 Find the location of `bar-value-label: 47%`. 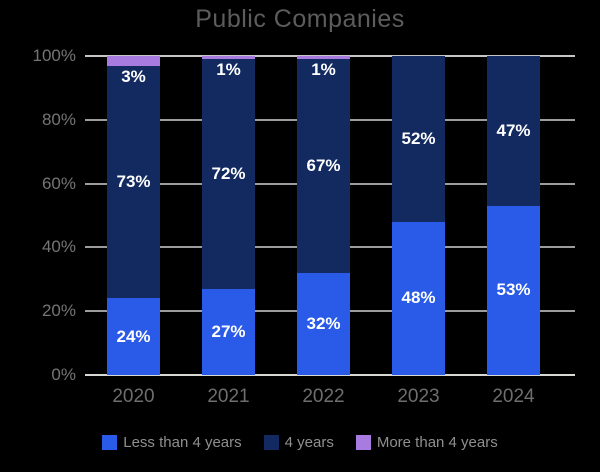

bar-value-label: 47% is located at coordinates (513, 130).